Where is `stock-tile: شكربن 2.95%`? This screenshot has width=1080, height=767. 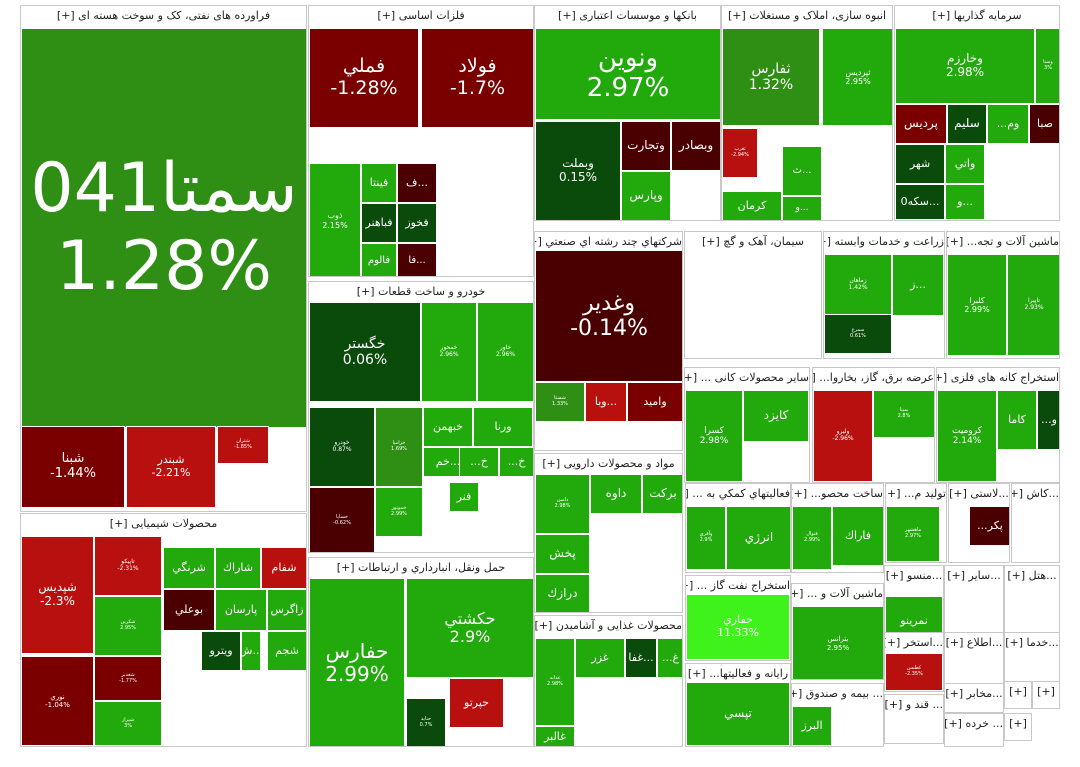
stock-tile: شكربن 2.95% is located at coordinates (128, 626).